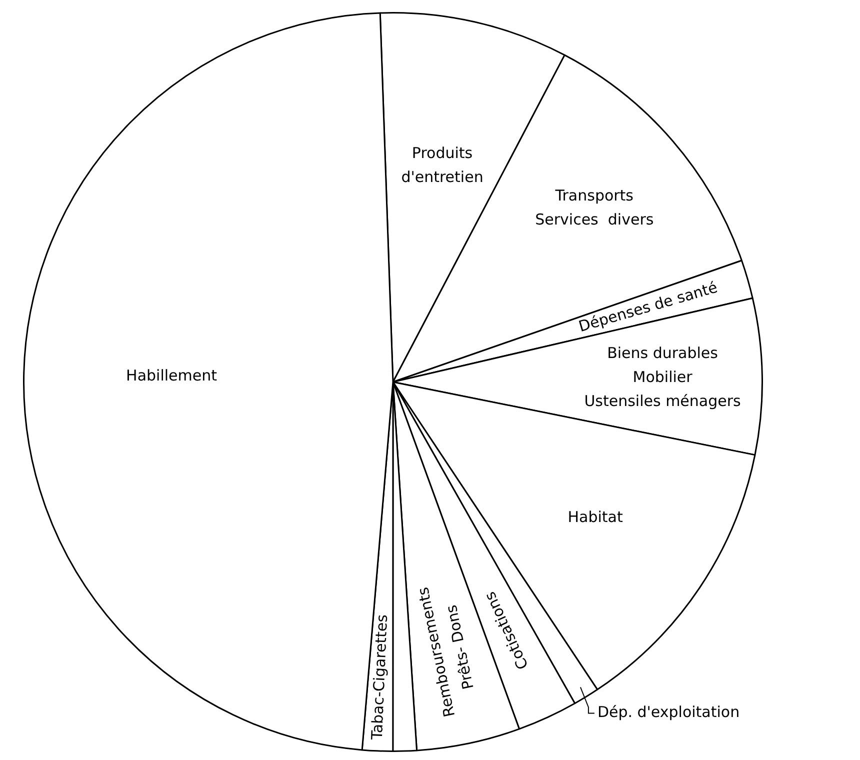 This screenshot has width=860, height=760. I want to click on slice-label: Habitat, so click(595, 517).